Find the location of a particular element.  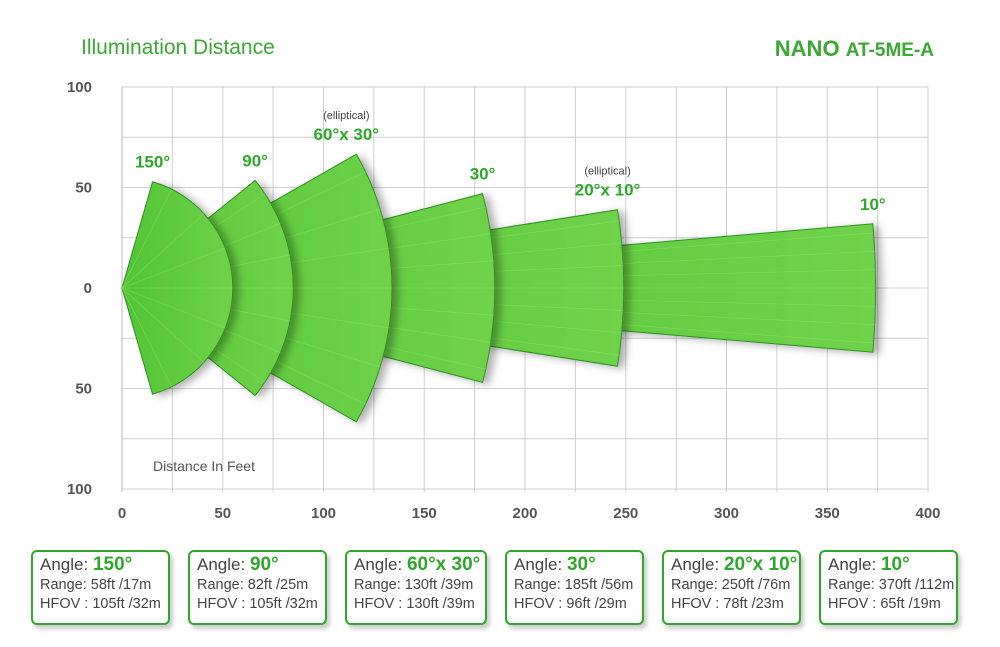

x-tick-label: 300 is located at coordinates (726, 513).